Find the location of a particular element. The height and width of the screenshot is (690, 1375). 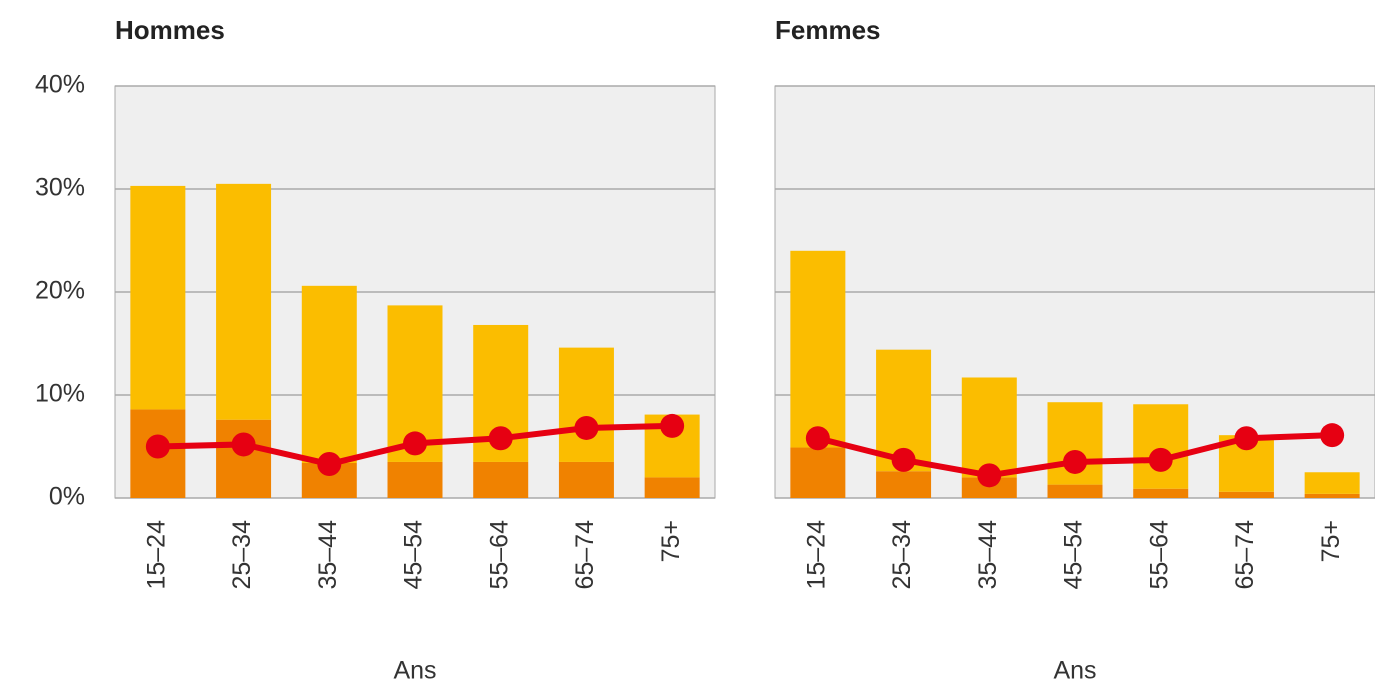

chart-title: Femmes is located at coordinates (828, 30).